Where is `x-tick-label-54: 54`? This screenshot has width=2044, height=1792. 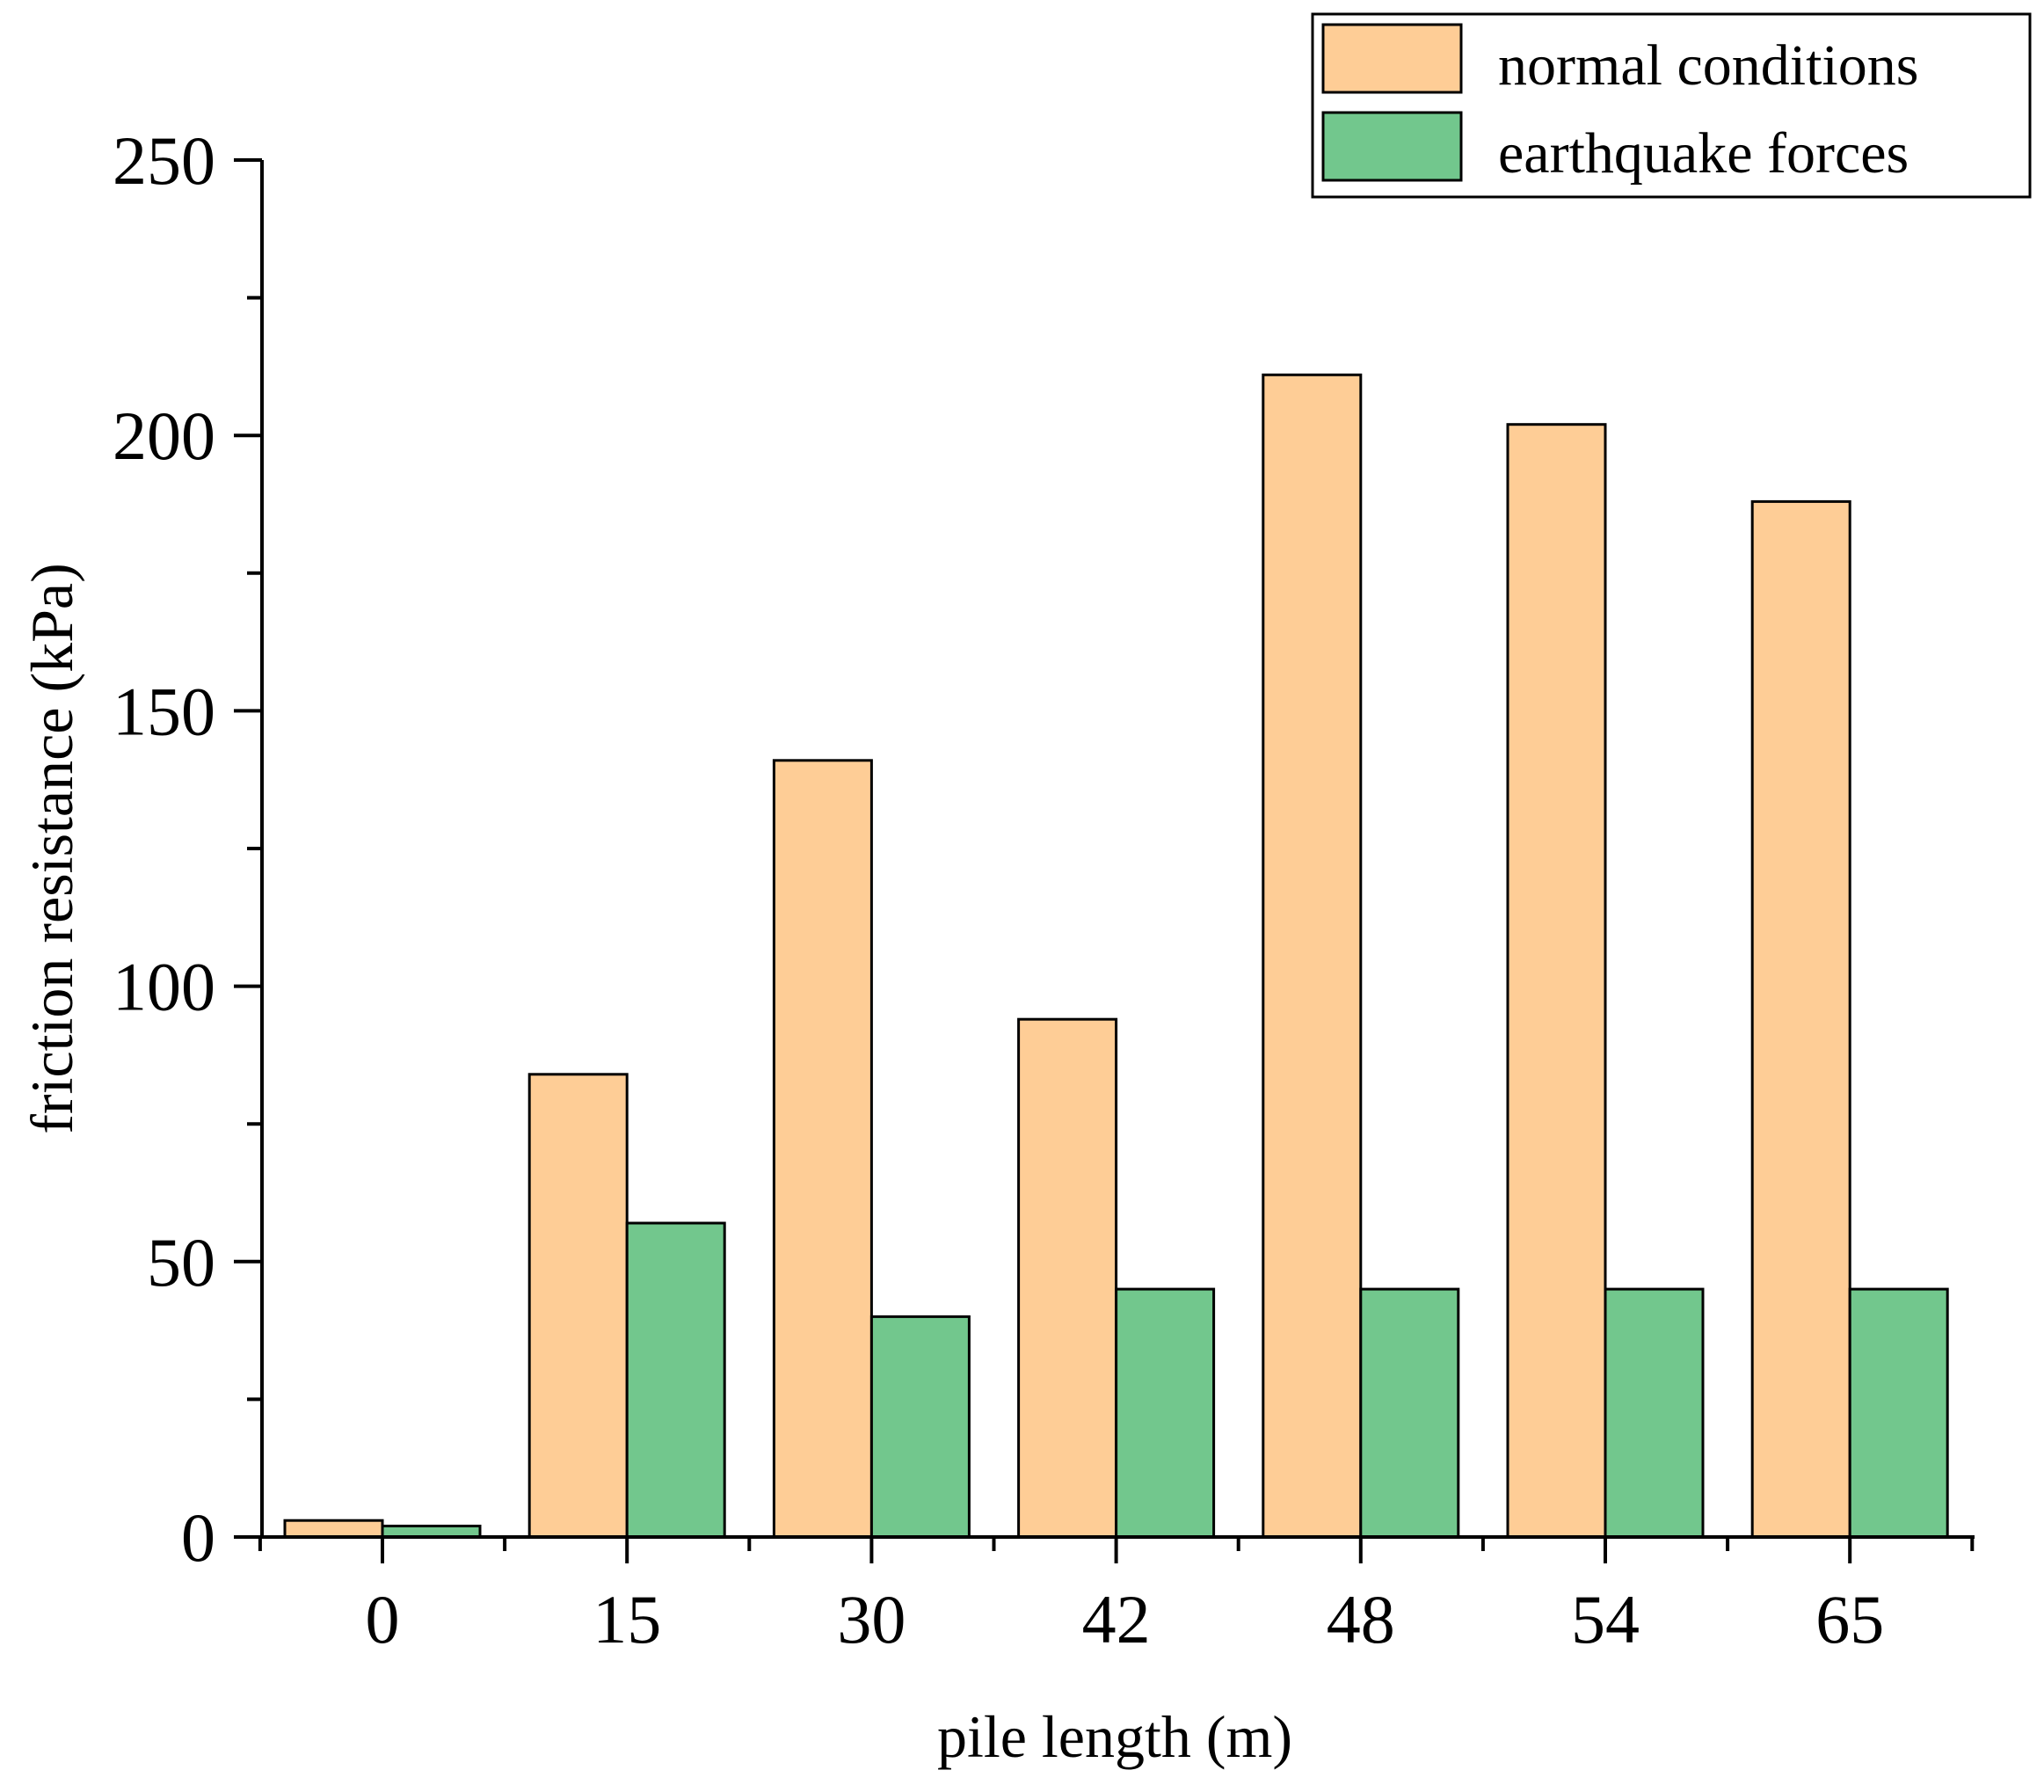 x-tick-label-54: 54 is located at coordinates (1606, 1619).